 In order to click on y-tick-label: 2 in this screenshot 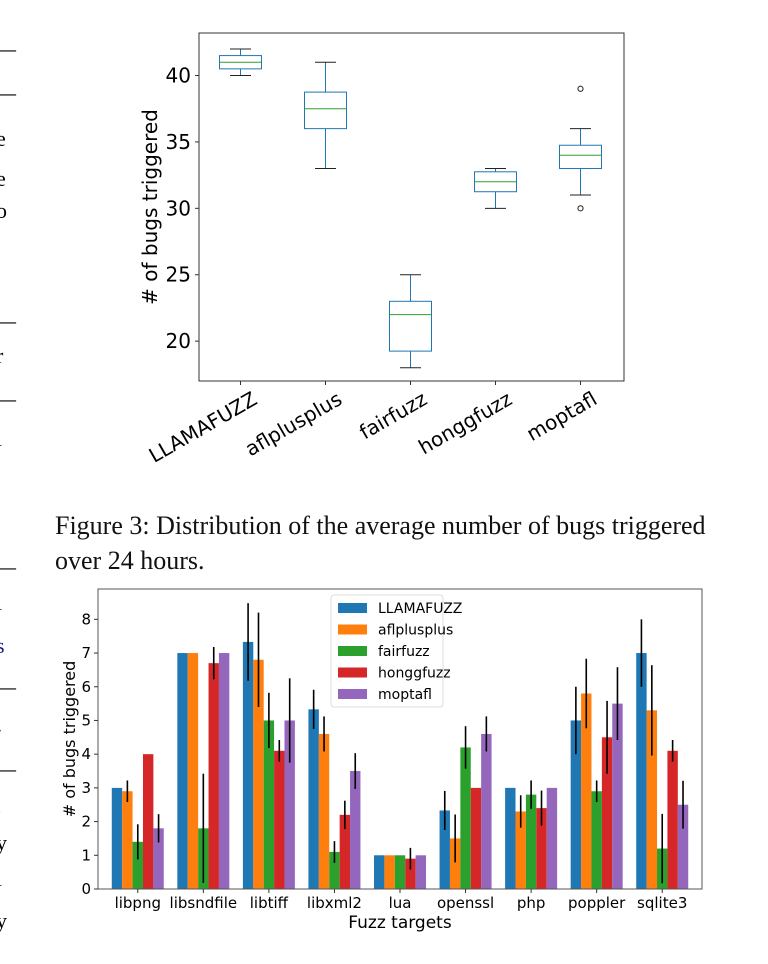, I will do `click(86, 822)`.